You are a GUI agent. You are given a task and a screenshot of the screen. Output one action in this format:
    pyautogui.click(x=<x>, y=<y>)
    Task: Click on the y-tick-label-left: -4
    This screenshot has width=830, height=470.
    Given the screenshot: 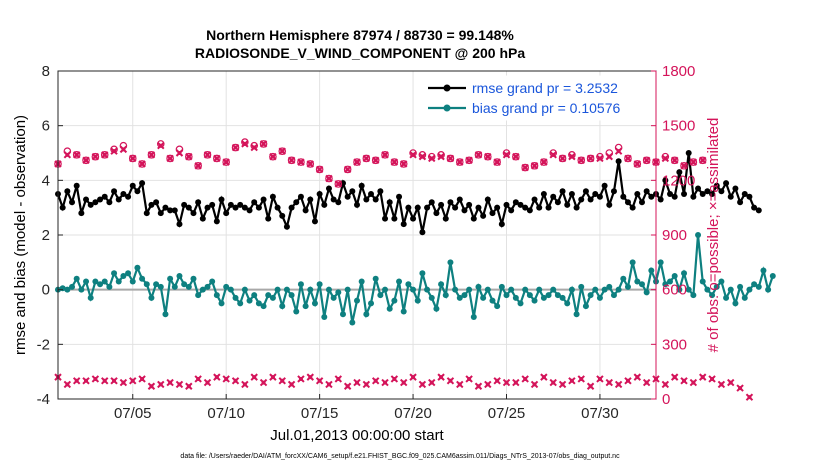 What is the action you would take?
    pyautogui.click(x=43, y=399)
    